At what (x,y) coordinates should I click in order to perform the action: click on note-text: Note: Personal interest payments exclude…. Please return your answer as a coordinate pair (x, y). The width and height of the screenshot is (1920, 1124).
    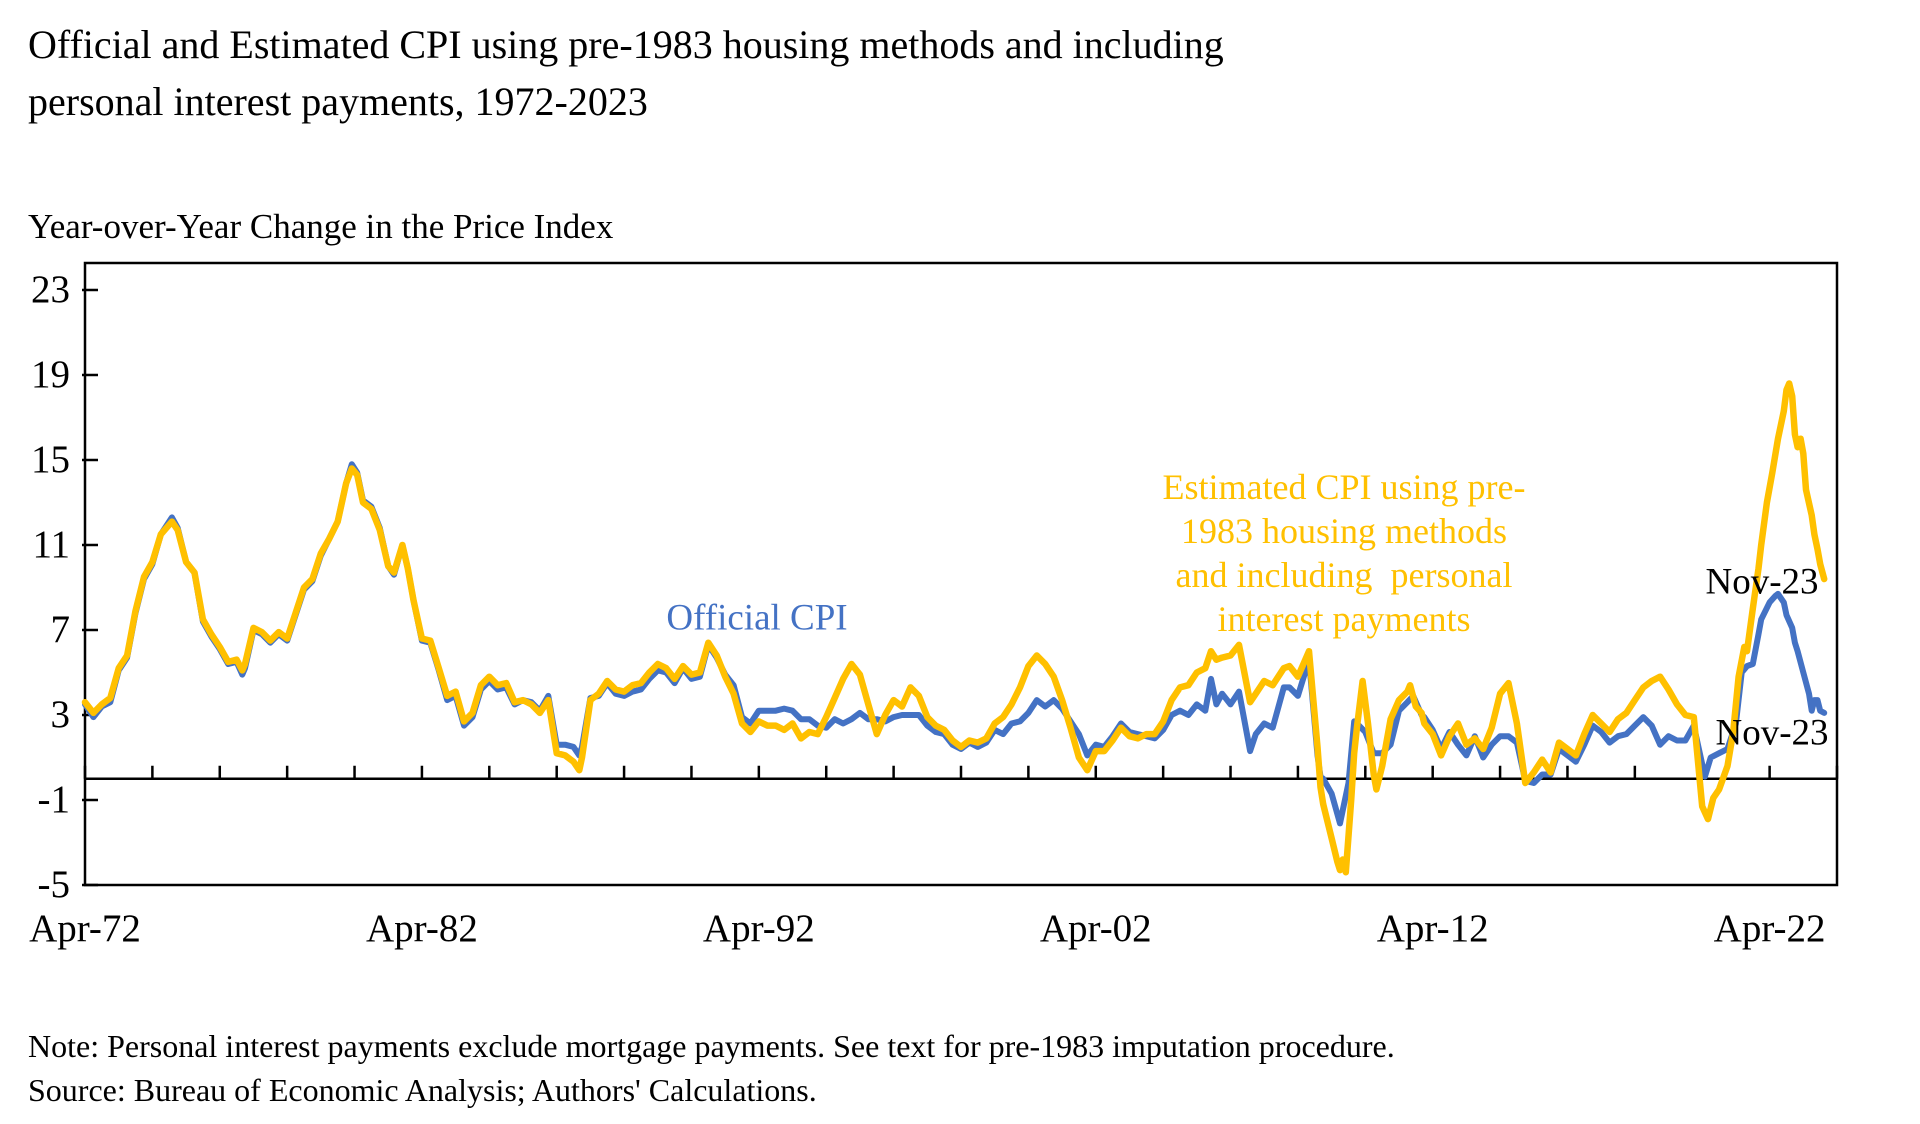
    Looking at the image, I should click on (711, 1046).